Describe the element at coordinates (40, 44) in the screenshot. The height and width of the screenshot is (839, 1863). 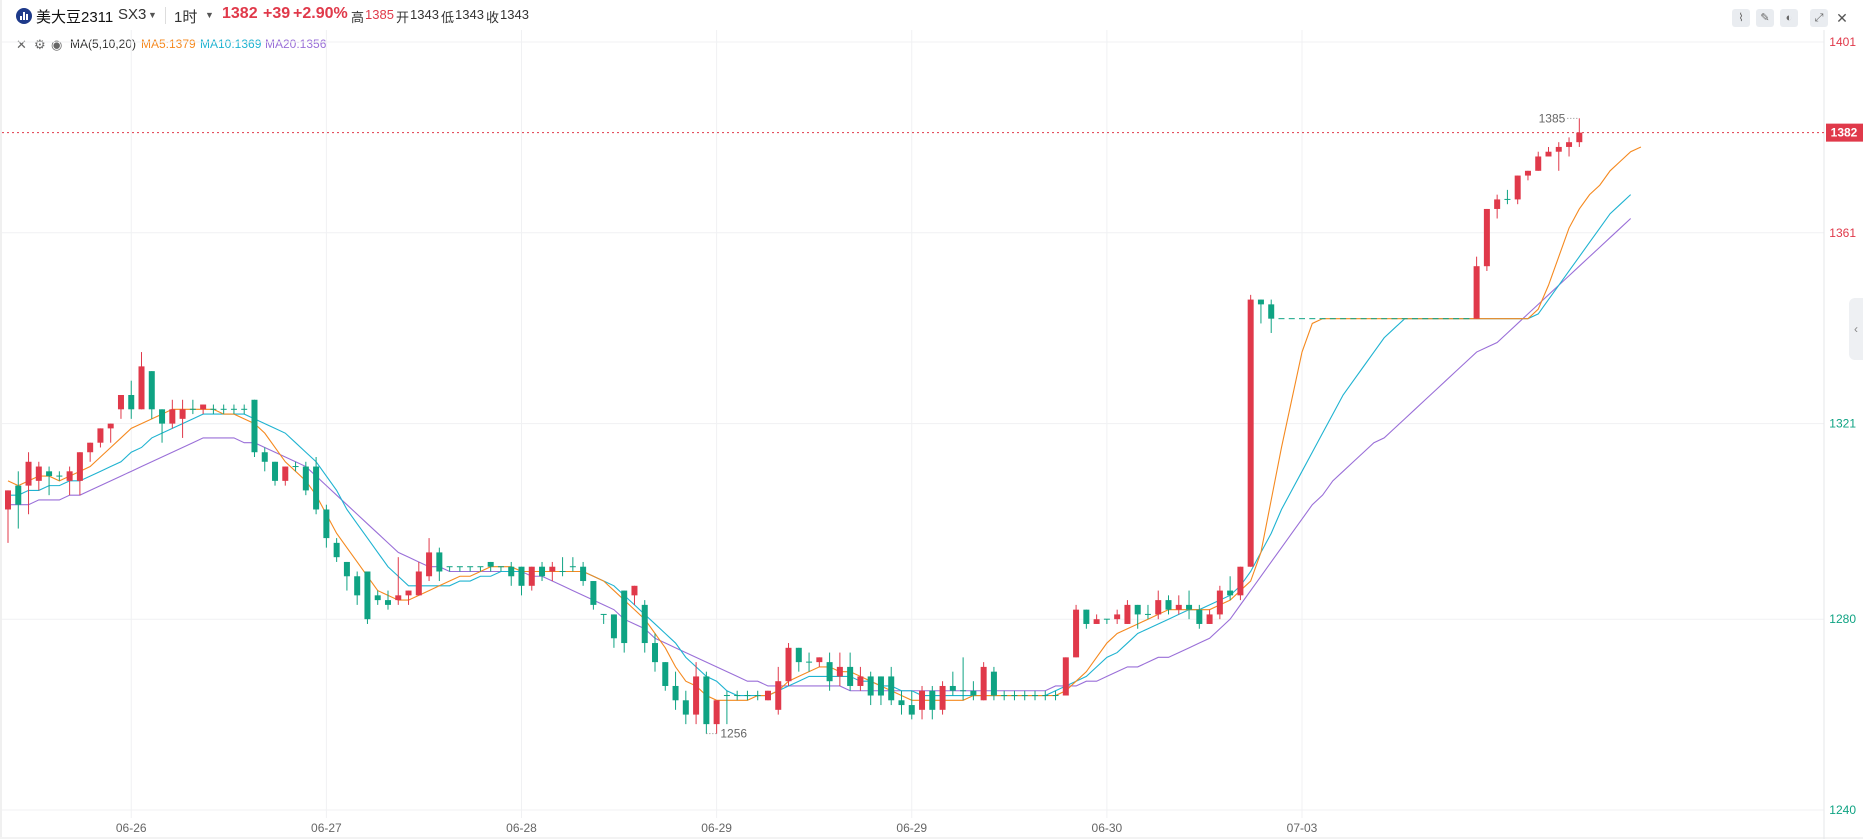
I see `settings-icon: ⚙` at that location.